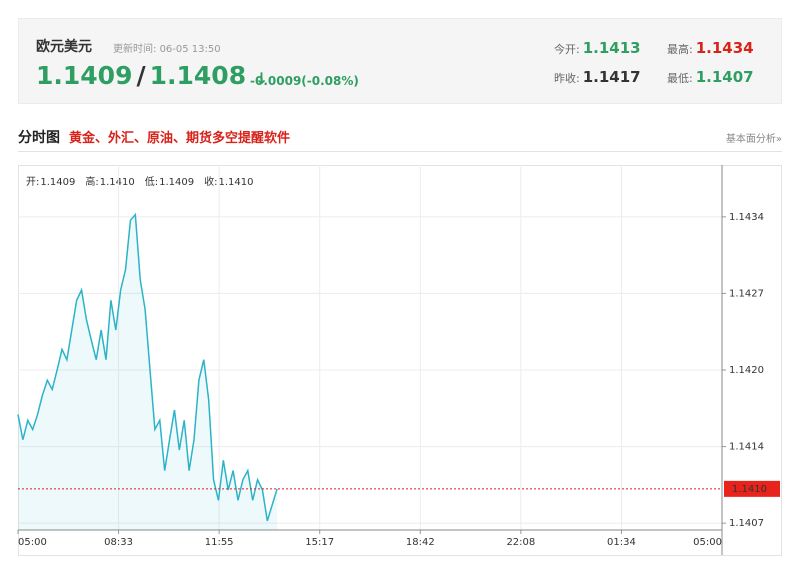 Image resolution: width=800 pixels, height=579 pixels. What do you see at coordinates (319, 542) in the screenshot?
I see `x-tick-label: 15:17` at bounding box center [319, 542].